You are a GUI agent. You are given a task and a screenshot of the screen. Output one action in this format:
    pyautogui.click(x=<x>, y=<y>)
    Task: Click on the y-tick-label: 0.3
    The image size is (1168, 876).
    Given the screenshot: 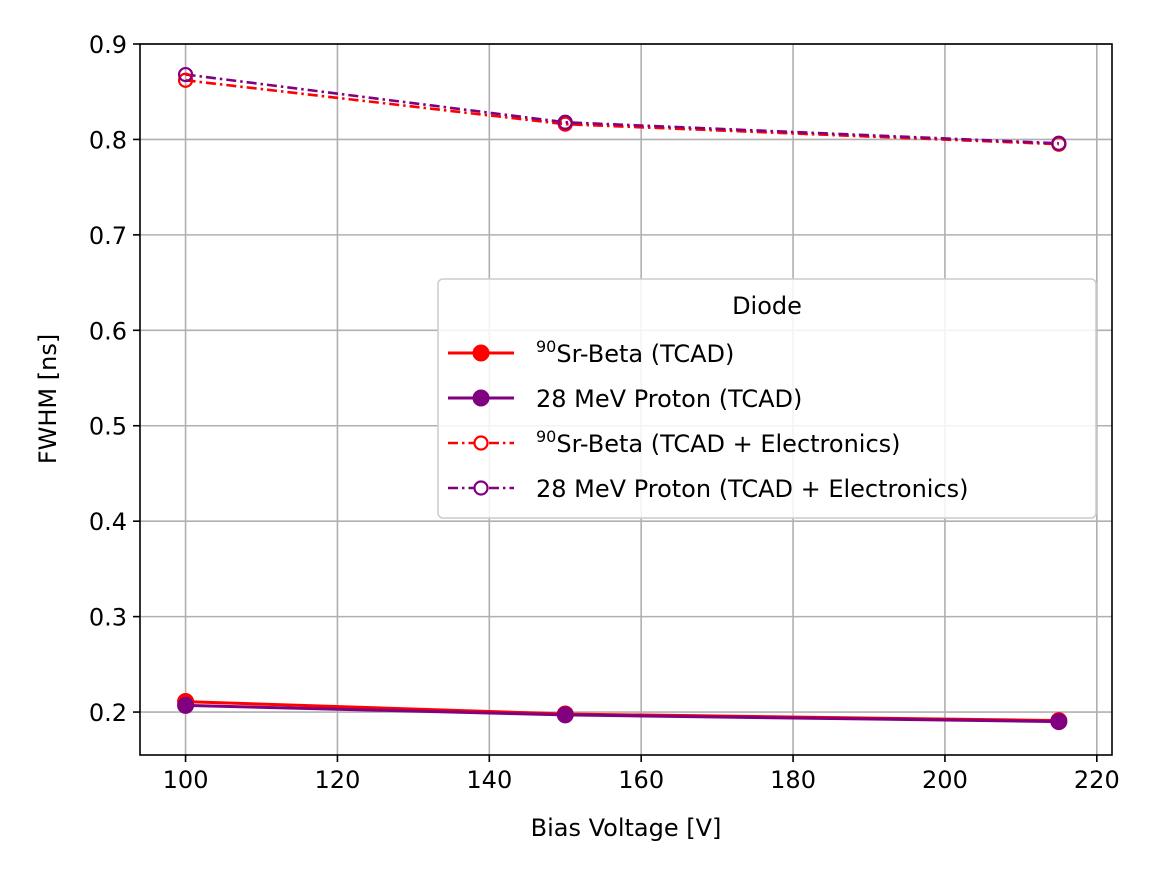 What is the action you would take?
    pyautogui.click(x=108, y=618)
    